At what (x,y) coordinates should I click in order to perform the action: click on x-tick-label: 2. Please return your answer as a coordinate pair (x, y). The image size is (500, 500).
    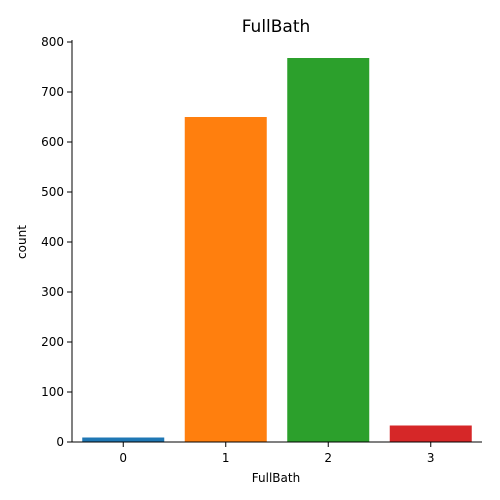
    Looking at the image, I should click on (328, 458).